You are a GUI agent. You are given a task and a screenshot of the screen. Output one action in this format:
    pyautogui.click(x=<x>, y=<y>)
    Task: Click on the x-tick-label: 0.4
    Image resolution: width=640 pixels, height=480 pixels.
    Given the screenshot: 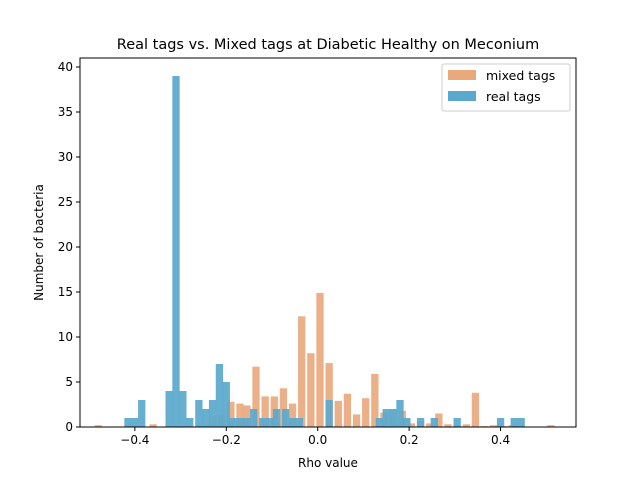 What is the action you would take?
    pyautogui.click(x=500, y=440)
    